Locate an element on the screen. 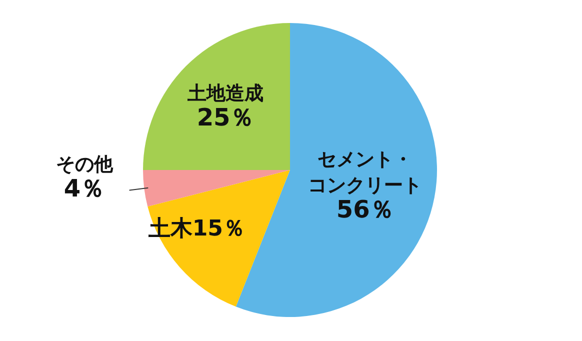 The width and height of the screenshot is (582, 341). slice-label: セメント・コンクリート is located at coordinates (365, 172).